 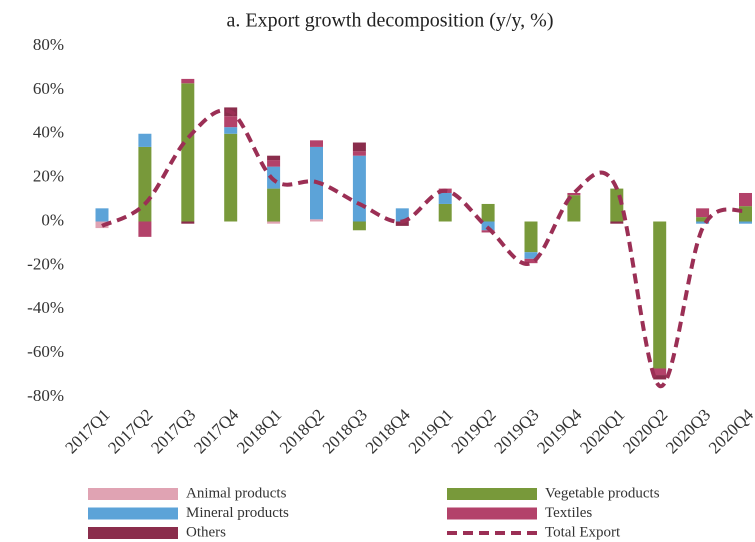 I want to click on x-tick-label: 2020Q4, so click(x=730, y=431).